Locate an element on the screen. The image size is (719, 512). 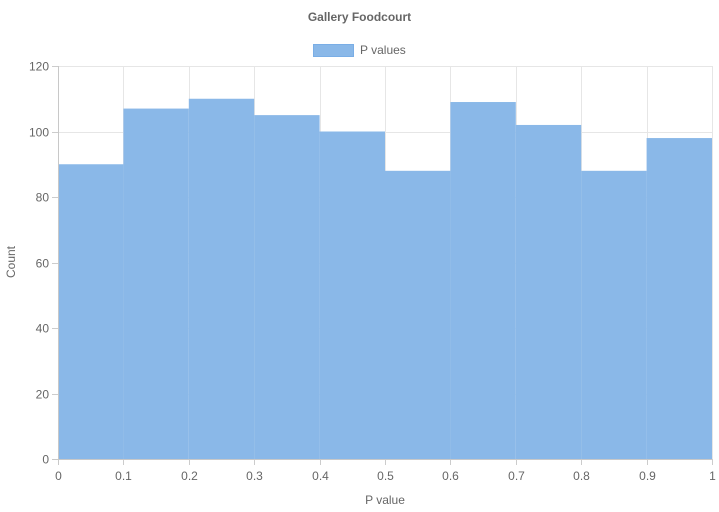
legend-swatch is located at coordinates (333, 50).